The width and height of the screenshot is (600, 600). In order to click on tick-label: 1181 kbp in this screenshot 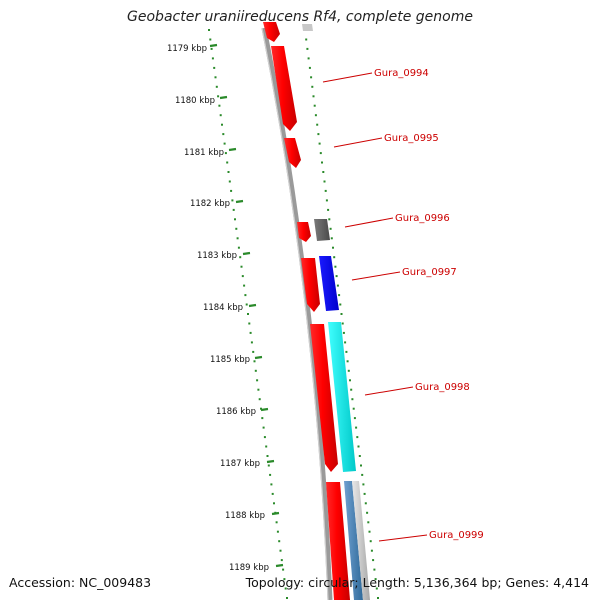, I will do `click(204, 153)`.